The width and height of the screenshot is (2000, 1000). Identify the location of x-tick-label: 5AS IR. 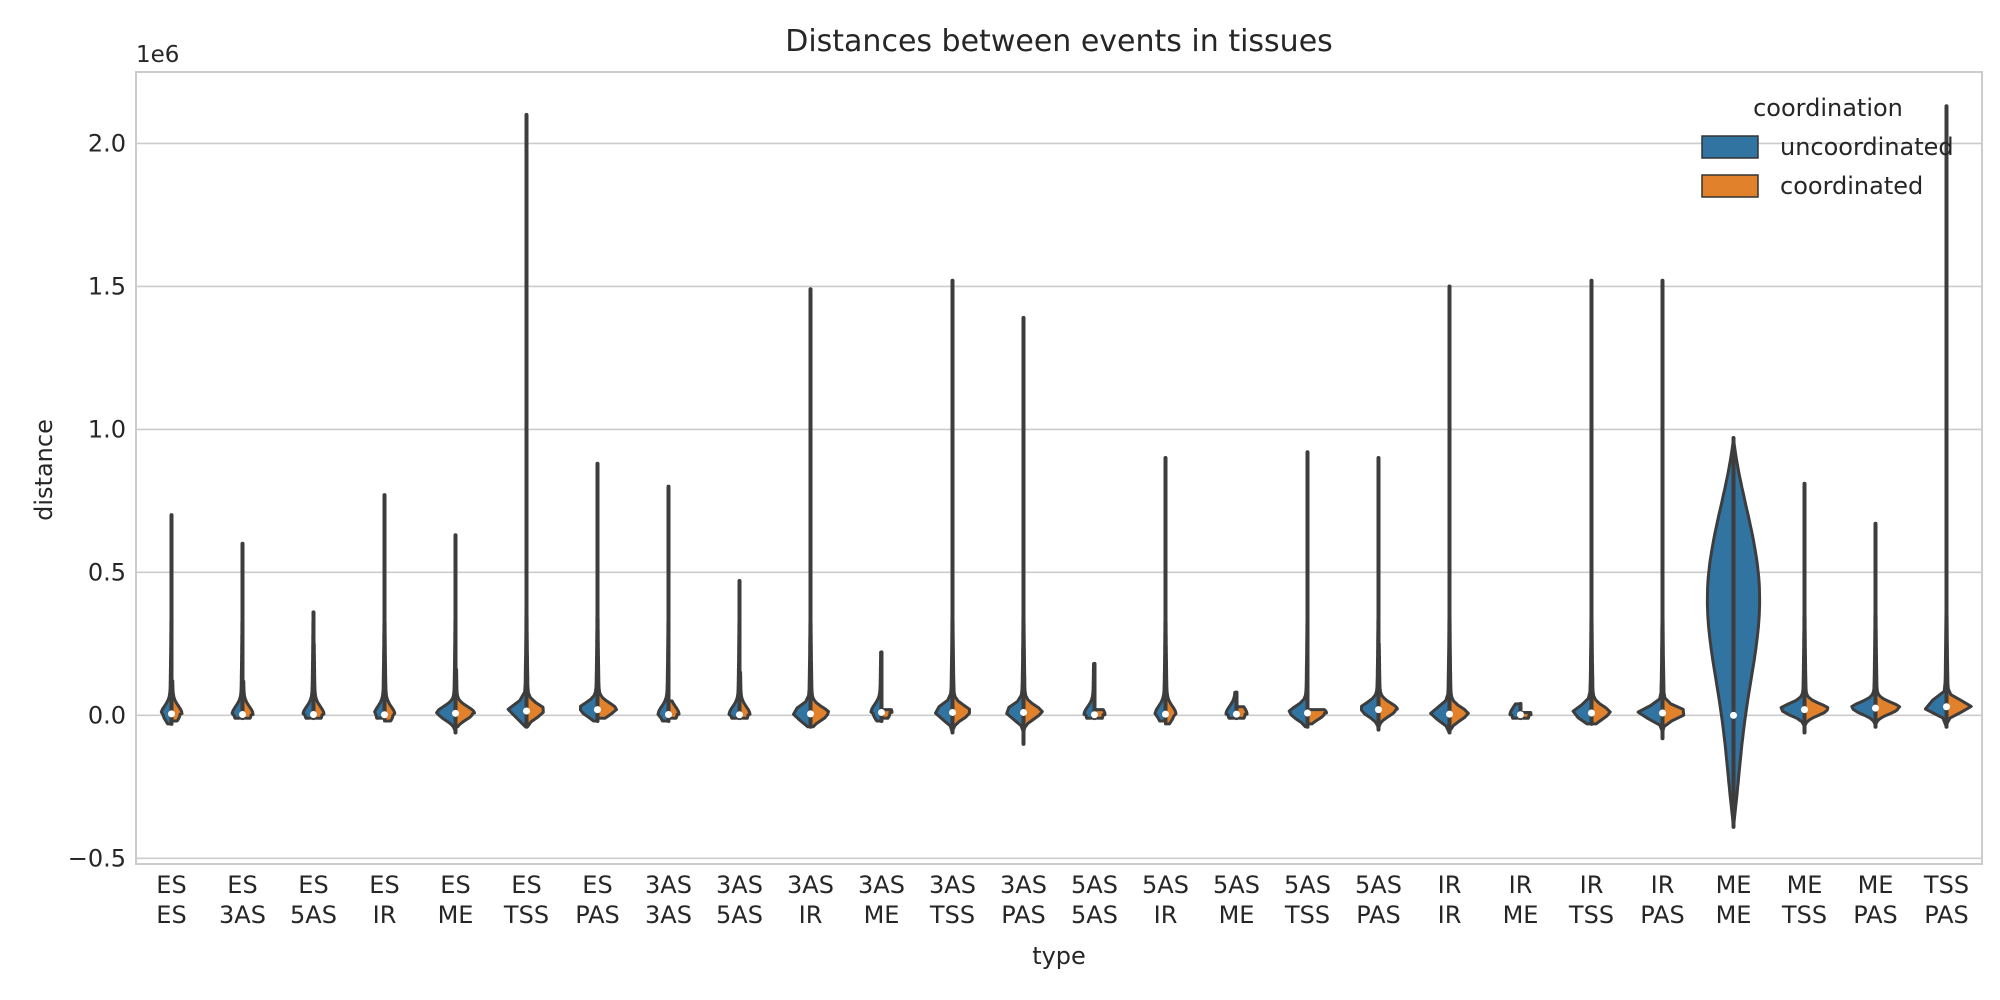
(1165, 900).